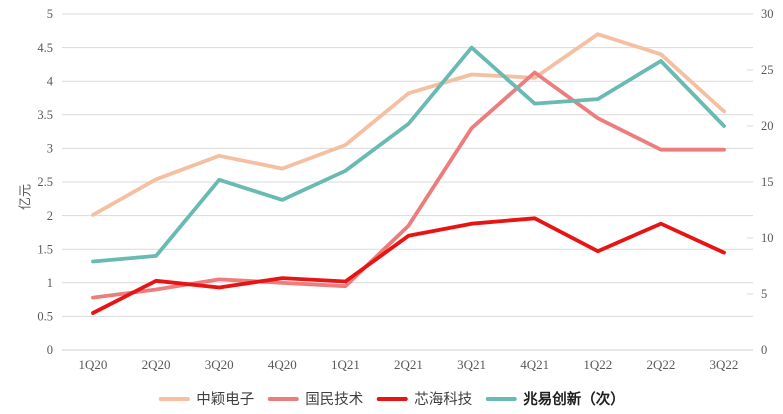 The image size is (783, 414). Describe the element at coordinates (219, 364) in the screenshot. I see `x-axis-tick-label: 3Q20` at that location.